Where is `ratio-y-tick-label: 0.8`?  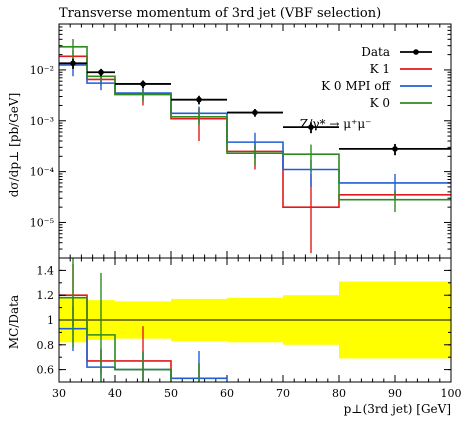
ratio-y-tick-label: 0.8 is located at coordinates (46, 345).